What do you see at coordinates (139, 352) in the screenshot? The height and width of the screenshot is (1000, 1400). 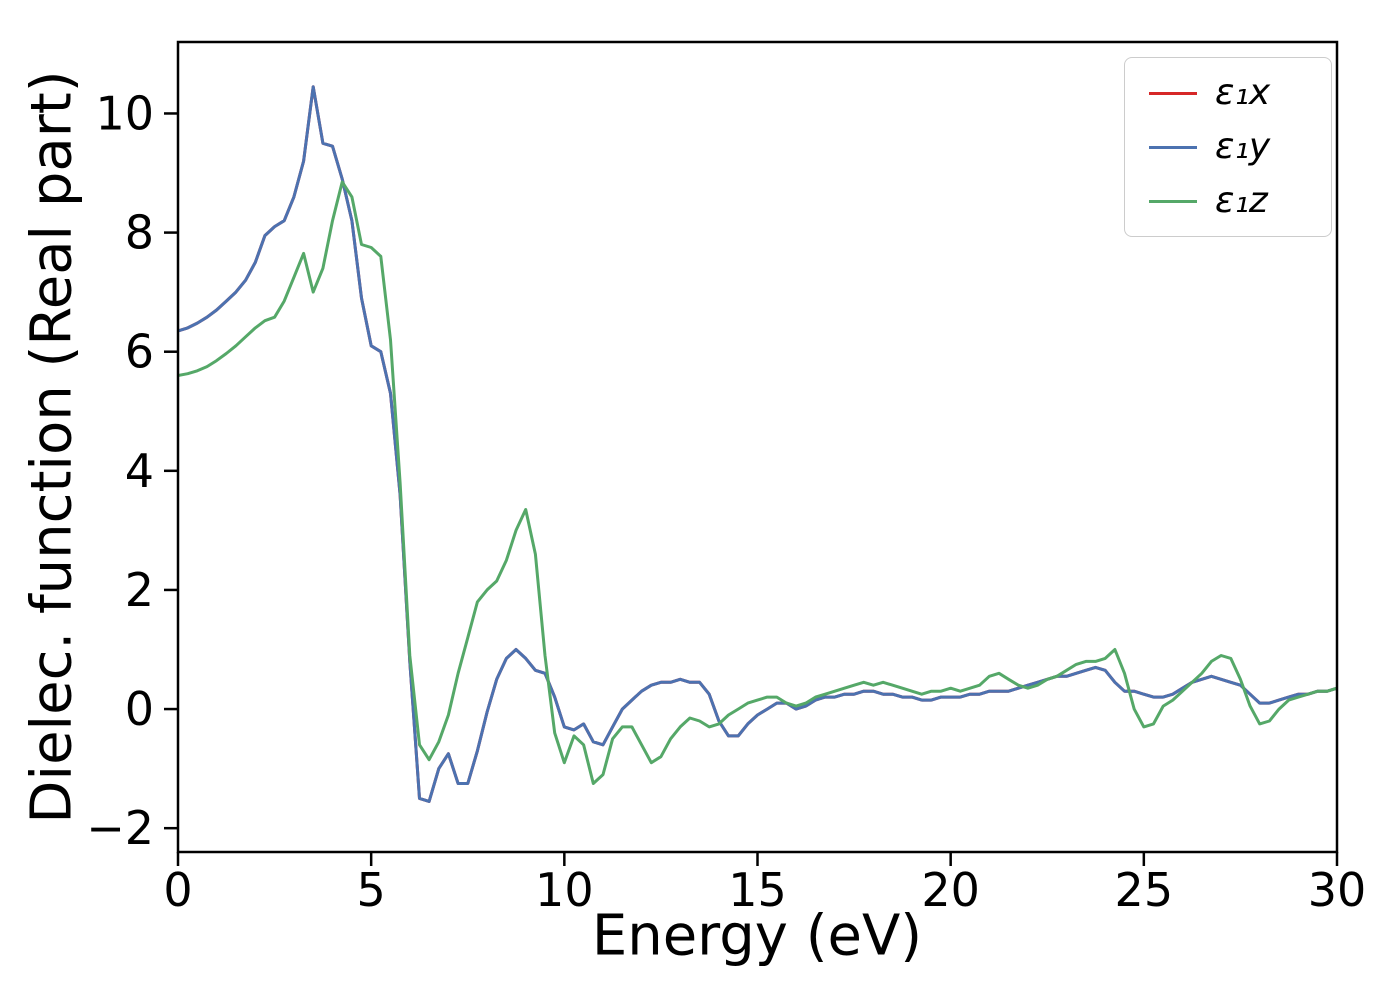 I see `y-tick-label: 6` at bounding box center [139, 352].